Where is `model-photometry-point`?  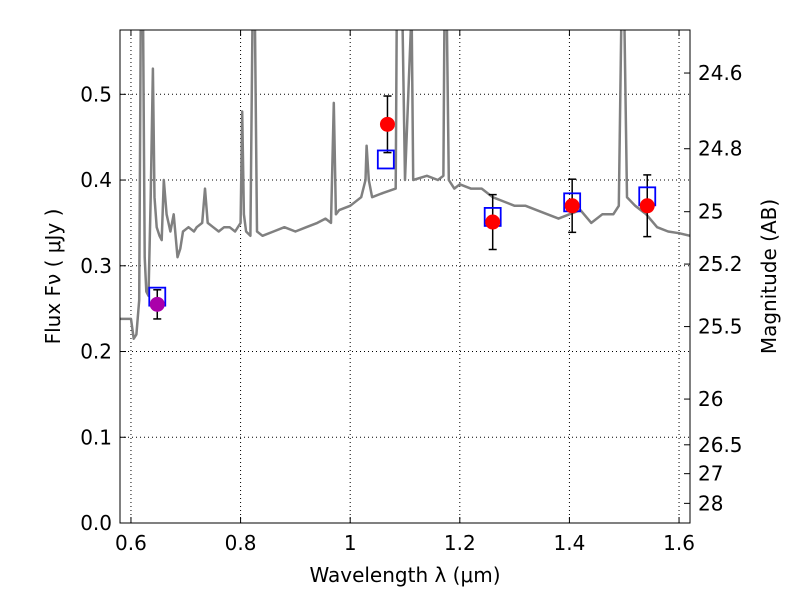 model-photometry-point is located at coordinates (385, 159).